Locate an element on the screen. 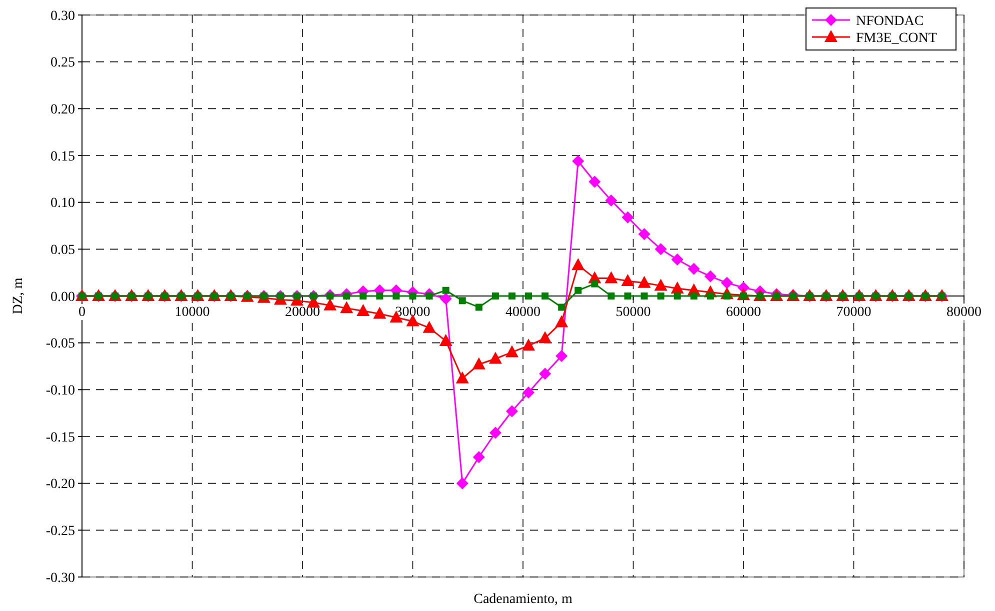  y-tick-label: 0.15 is located at coordinates (62, 156).